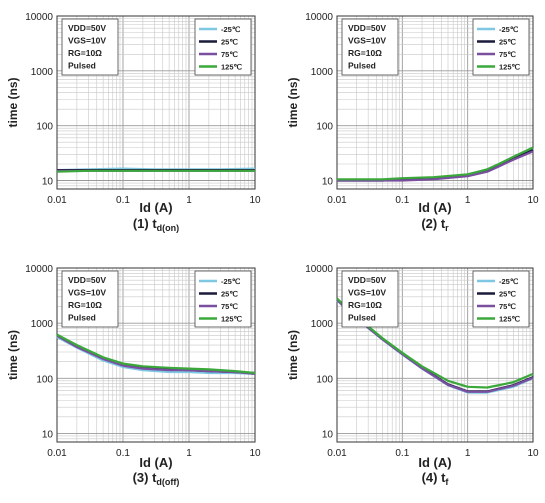 This screenshot has width=545, height=503. What do you see at coordinates (436, 478) in the screenshot?
I see `panel-caption: (4) tf` at bounding box center [436, 478].